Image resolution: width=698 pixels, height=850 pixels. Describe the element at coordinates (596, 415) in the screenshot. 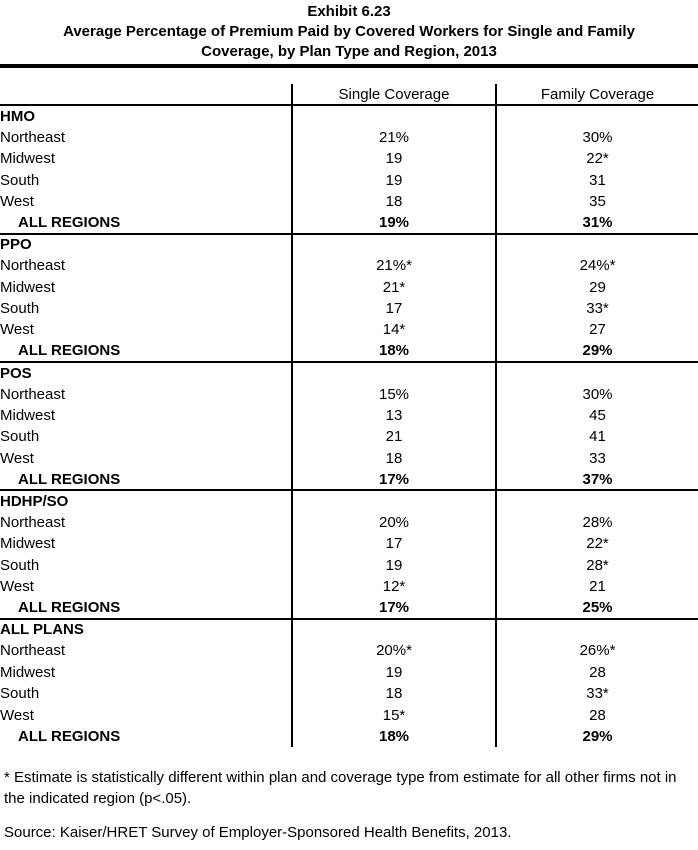

I see `family-value: 45` at that location.